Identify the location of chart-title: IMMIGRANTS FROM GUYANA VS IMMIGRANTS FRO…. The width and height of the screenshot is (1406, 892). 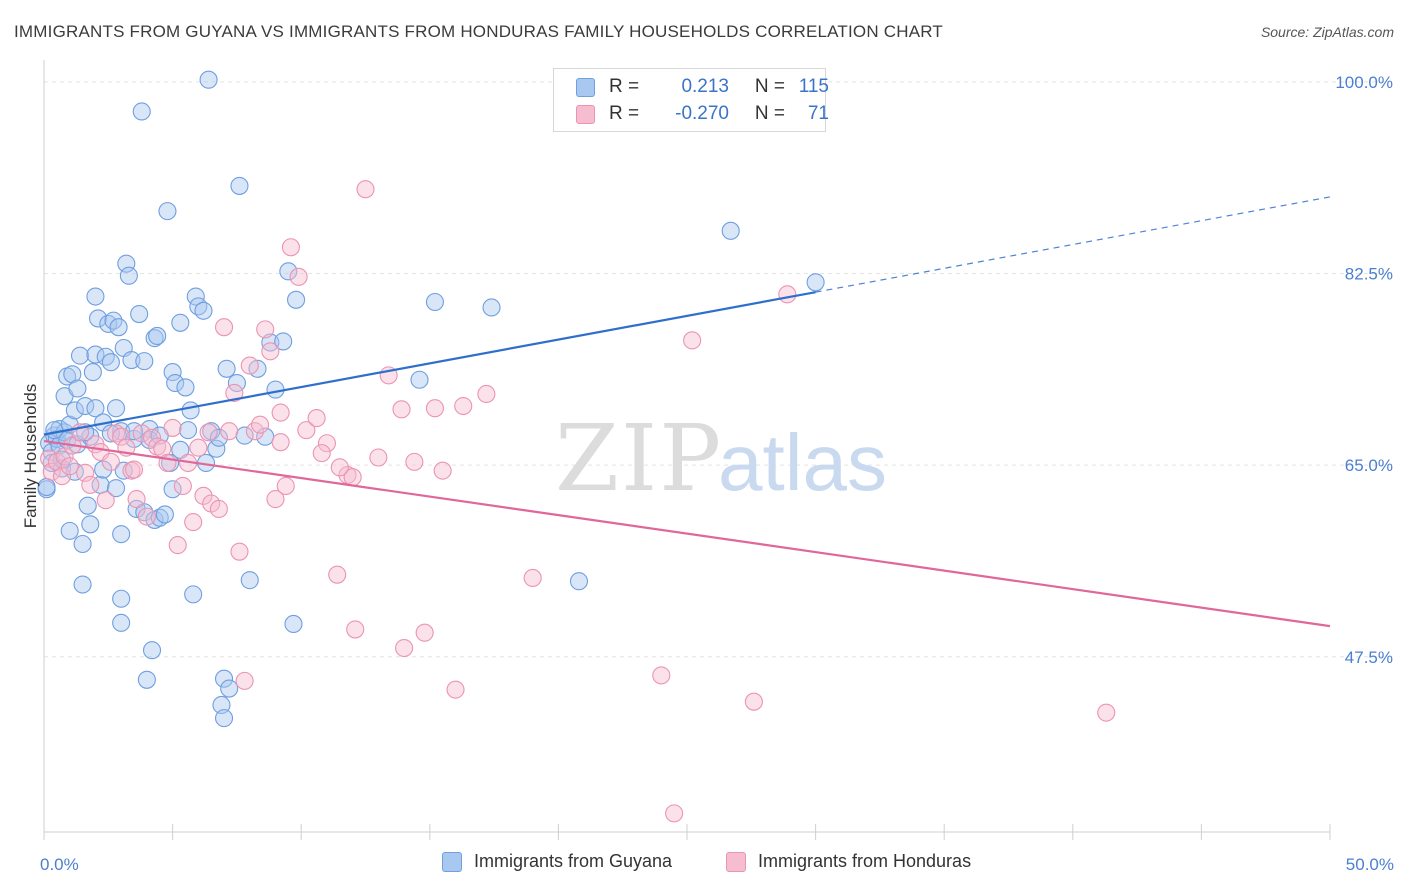
(478, 31).